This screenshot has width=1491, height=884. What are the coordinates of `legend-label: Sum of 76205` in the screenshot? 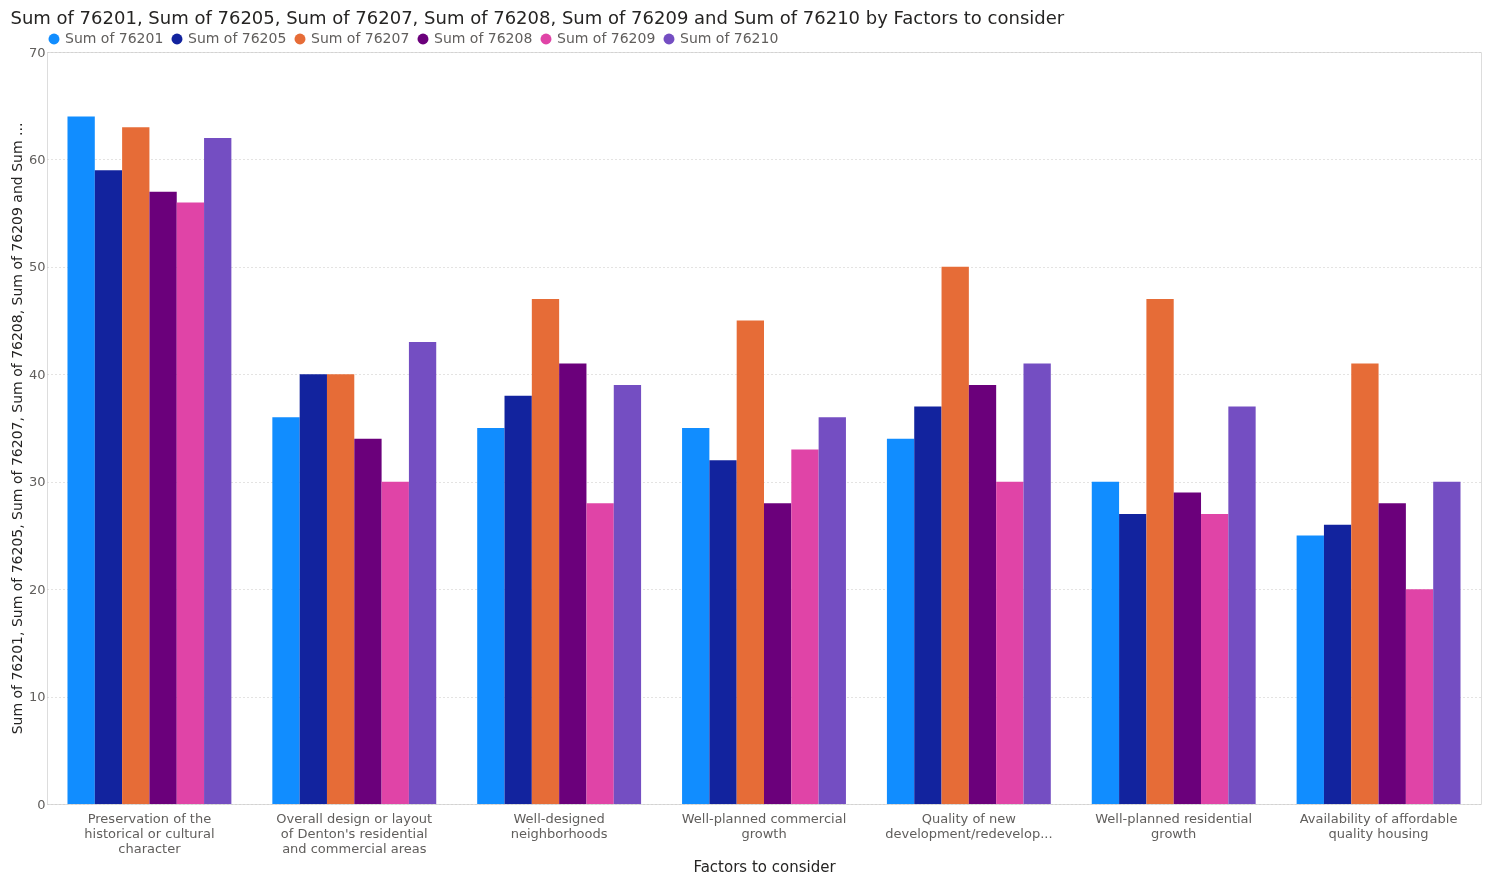 It's located at (237, 38).